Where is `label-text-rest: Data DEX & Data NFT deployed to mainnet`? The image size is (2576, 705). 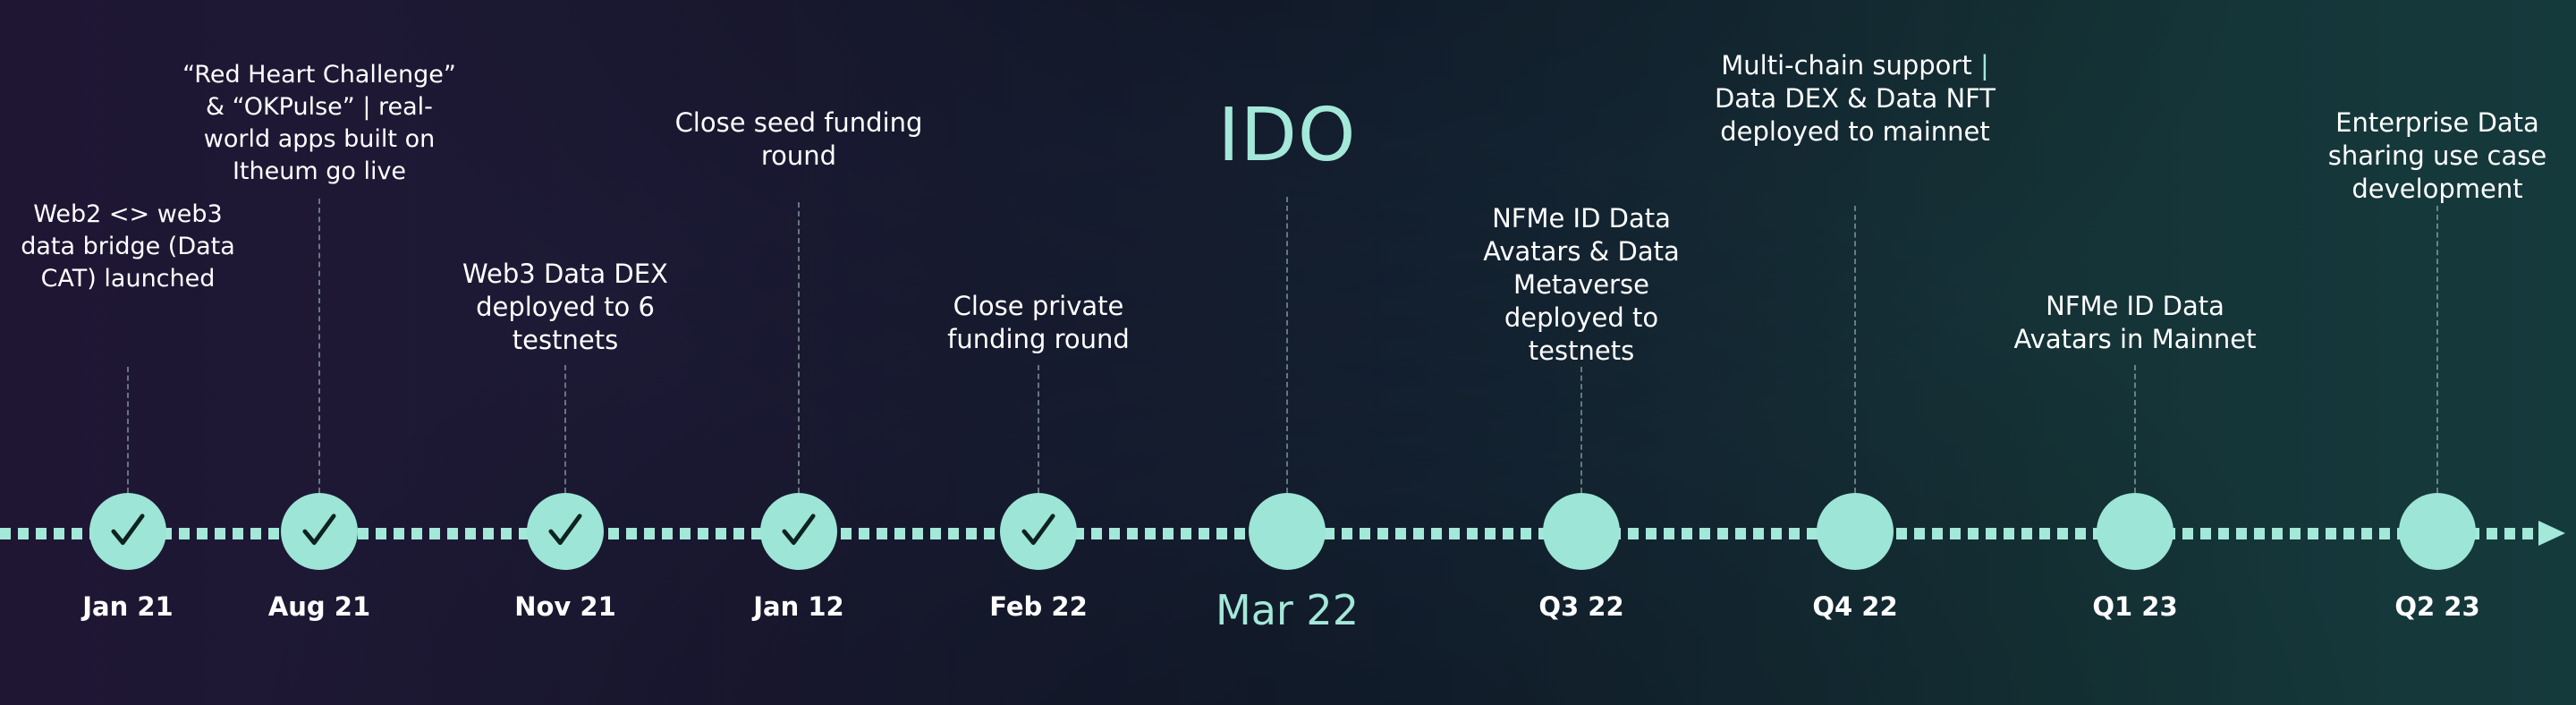 label-text-rest: Data DEX & Data NFT deployed to mainnet is located at coordinates (1855, 115).